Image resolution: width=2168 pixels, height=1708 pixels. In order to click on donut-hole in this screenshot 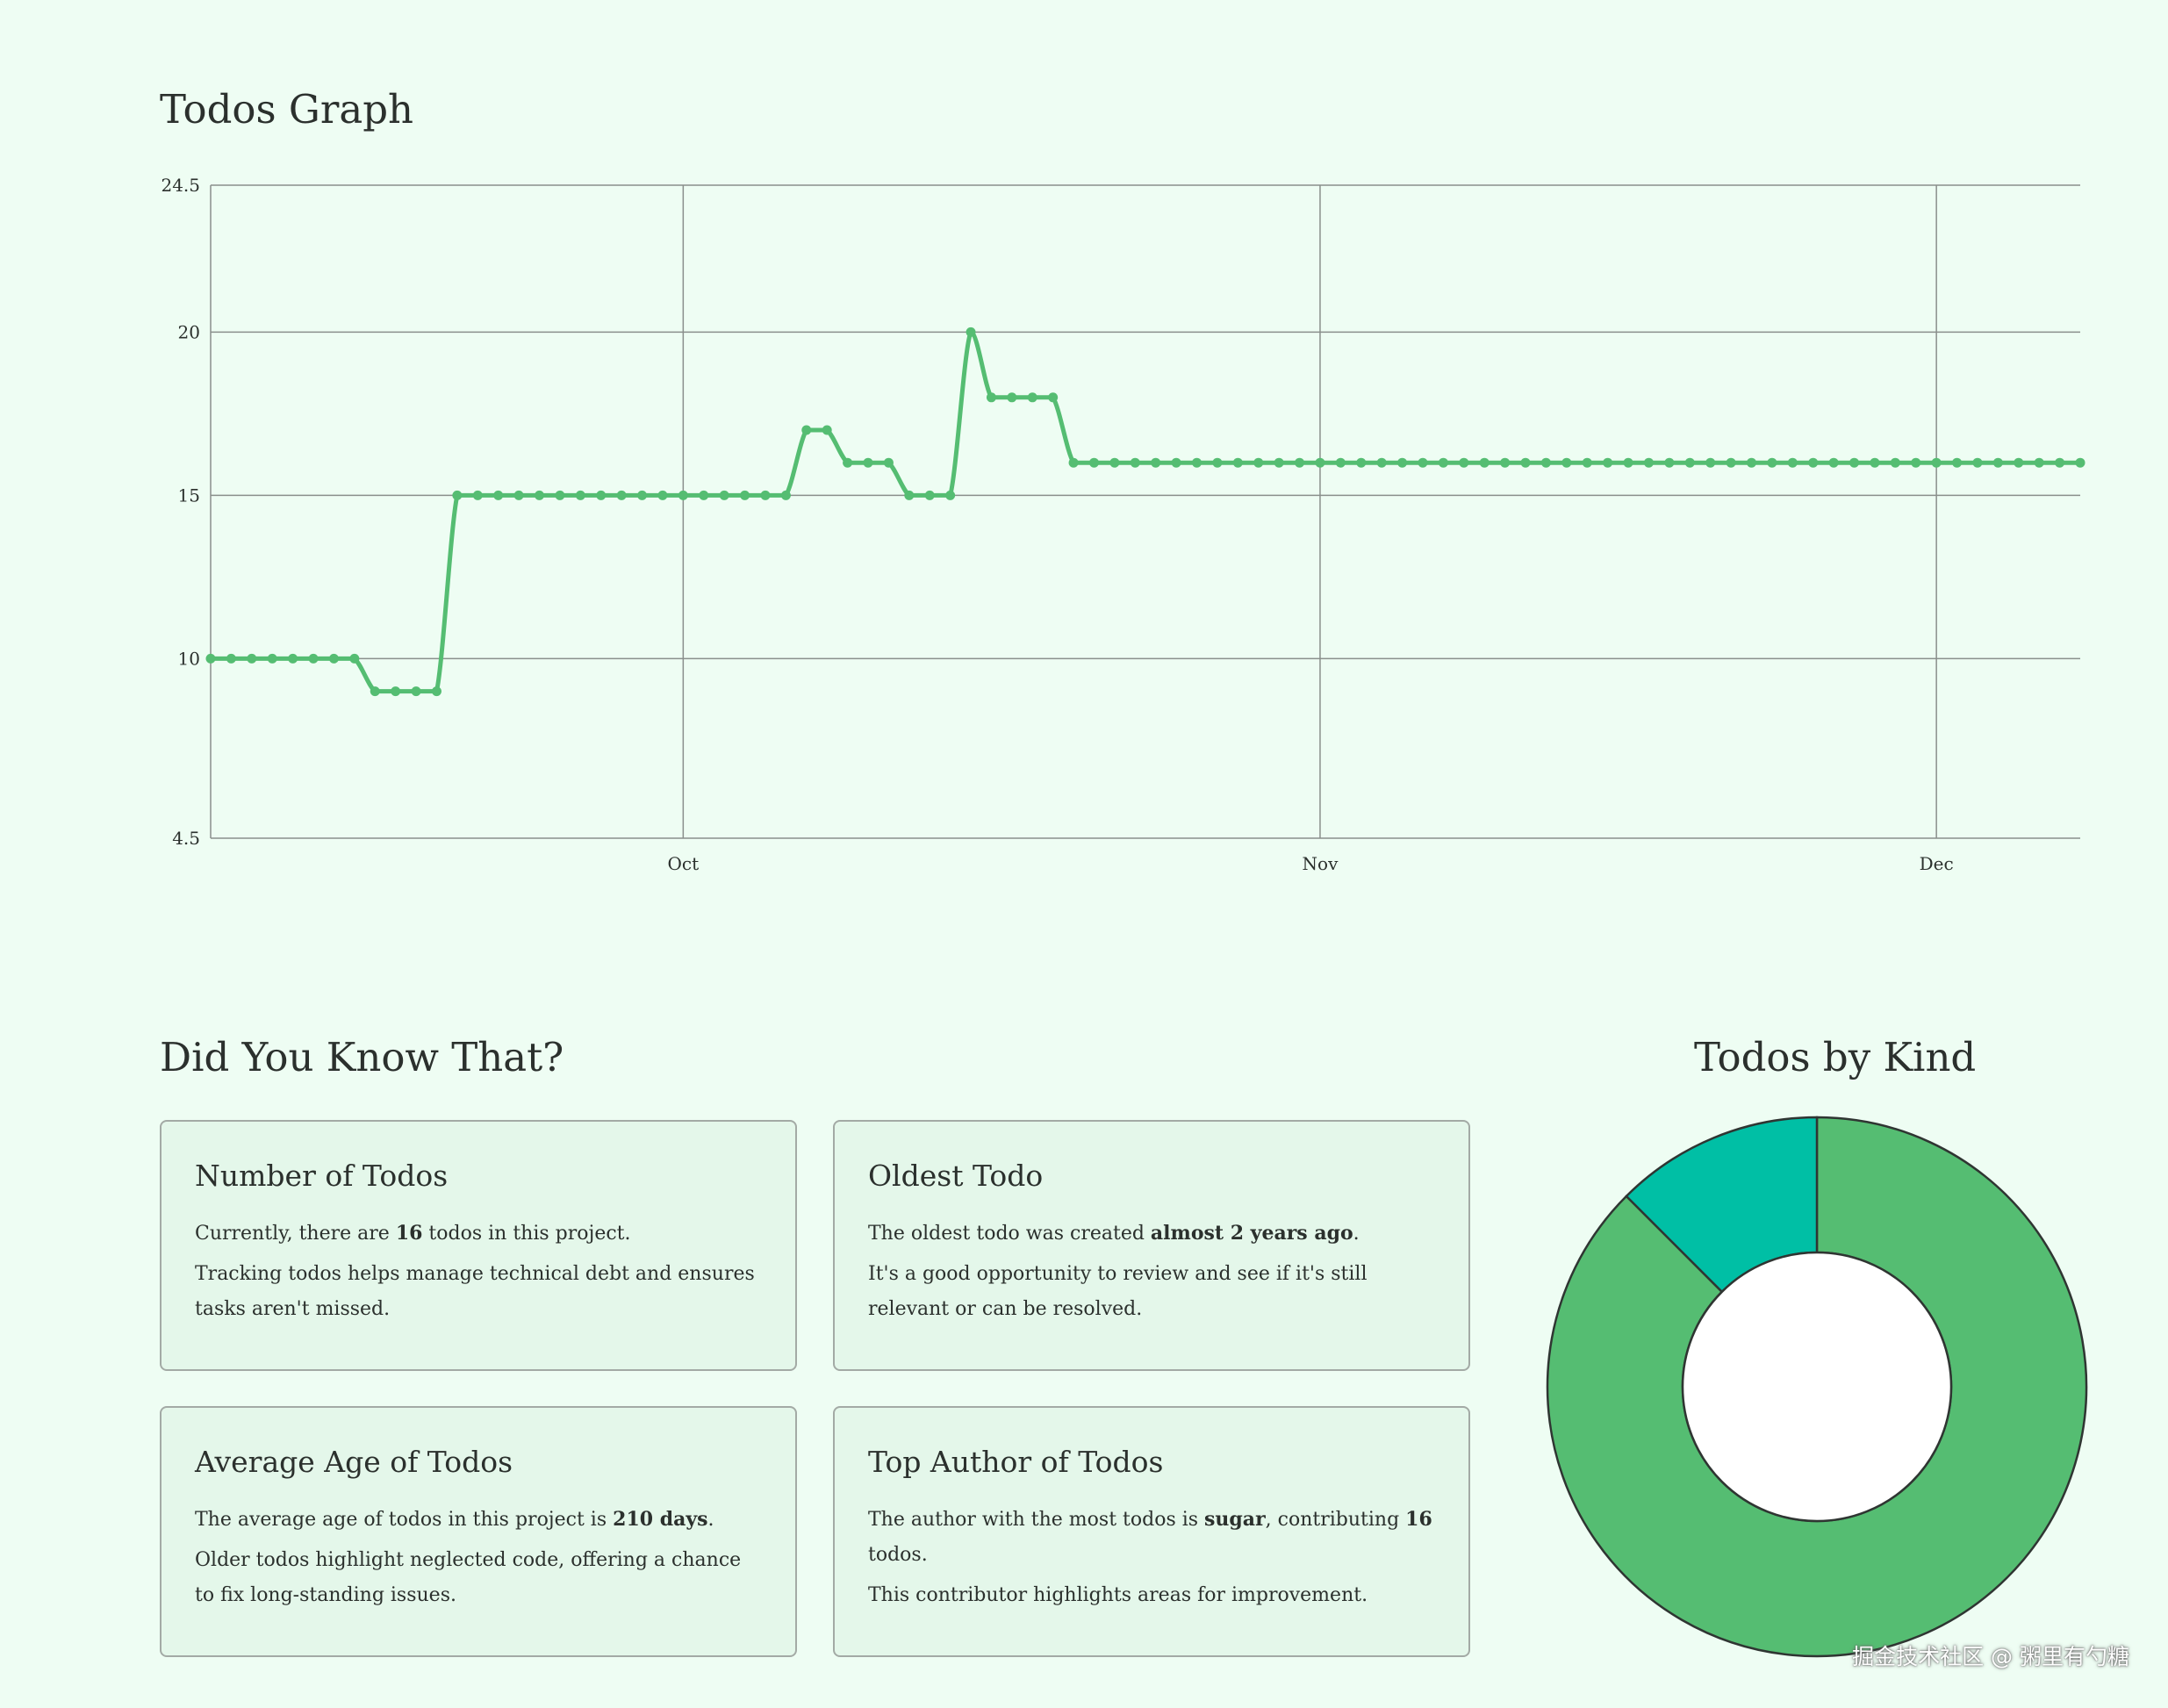, I will do `click(1817, 1387)`.